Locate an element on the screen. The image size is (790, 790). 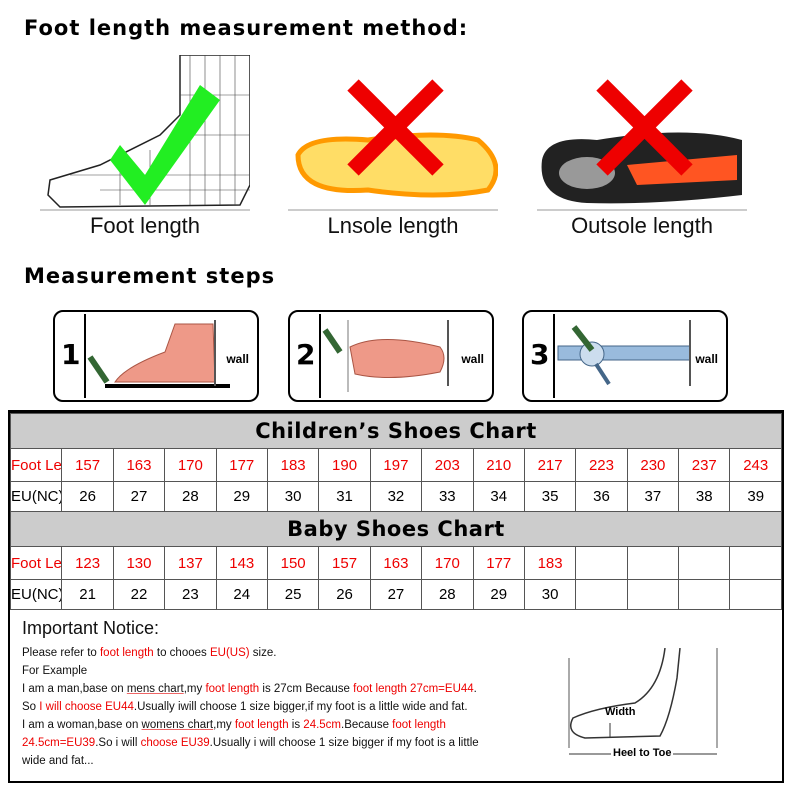
table-cell: 123 is located at coordinates (87, 563).